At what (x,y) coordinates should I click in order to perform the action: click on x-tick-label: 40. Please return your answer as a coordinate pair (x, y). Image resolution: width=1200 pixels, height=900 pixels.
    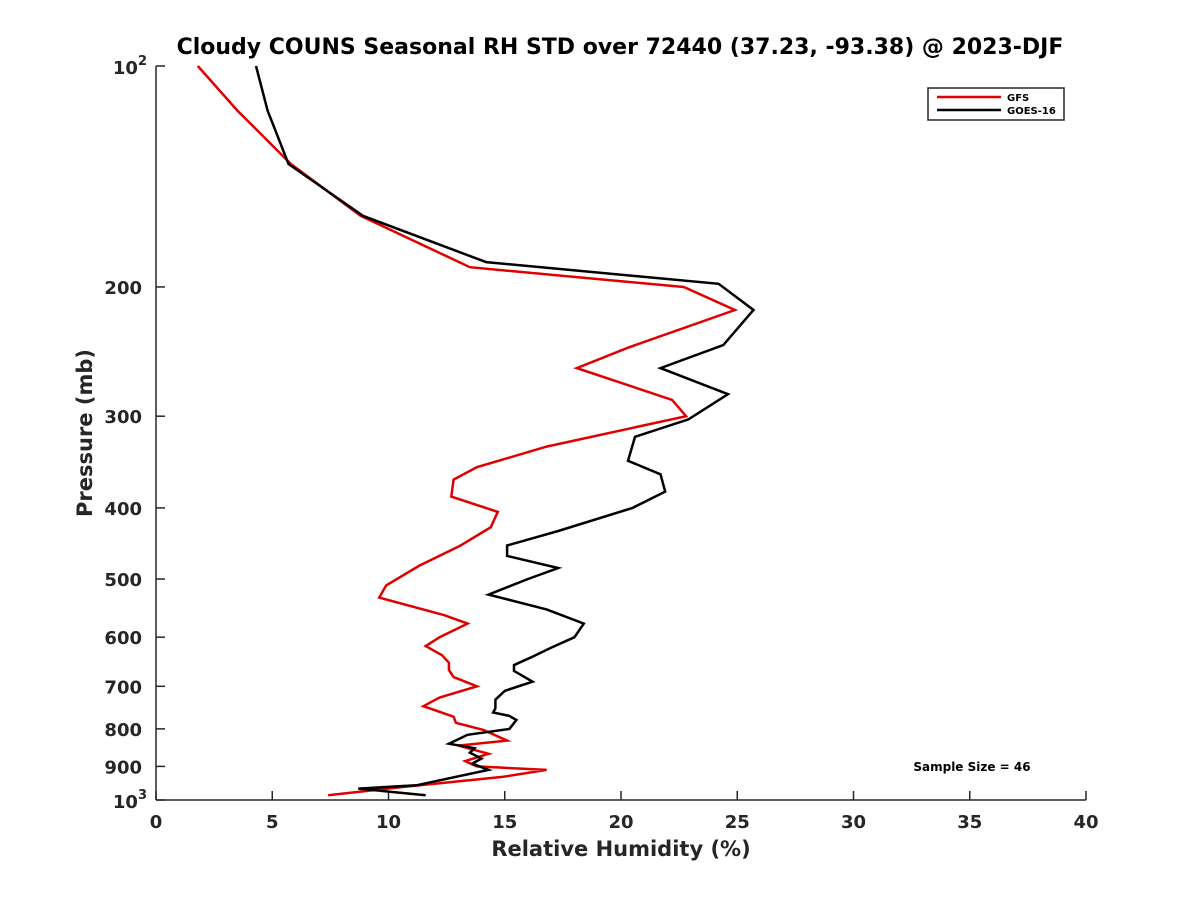
    Looking at the image, I should click on (1085, 822).